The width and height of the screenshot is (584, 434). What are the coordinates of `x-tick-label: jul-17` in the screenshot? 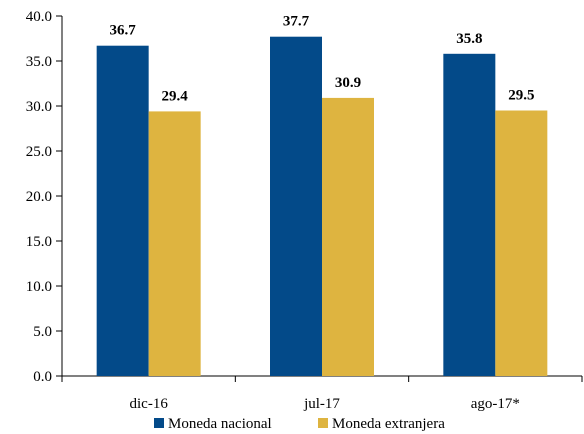 It's located at (321, 404).